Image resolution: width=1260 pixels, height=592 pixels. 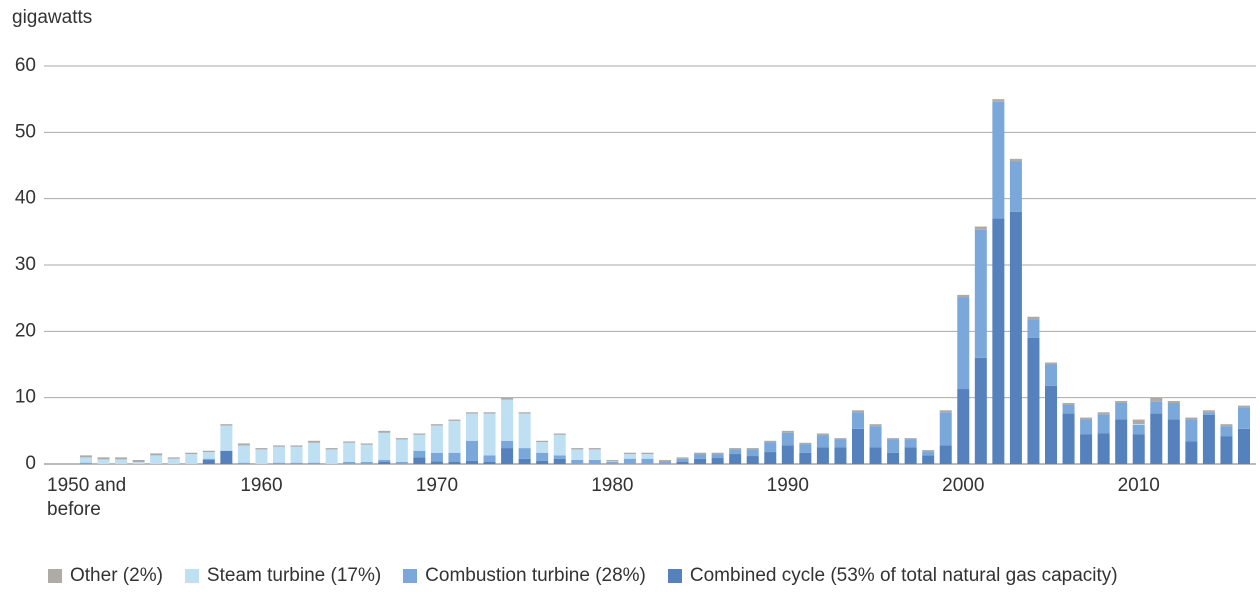 I want to click on legend-label: Steam turbine (17%), so click(x=294, y=575).